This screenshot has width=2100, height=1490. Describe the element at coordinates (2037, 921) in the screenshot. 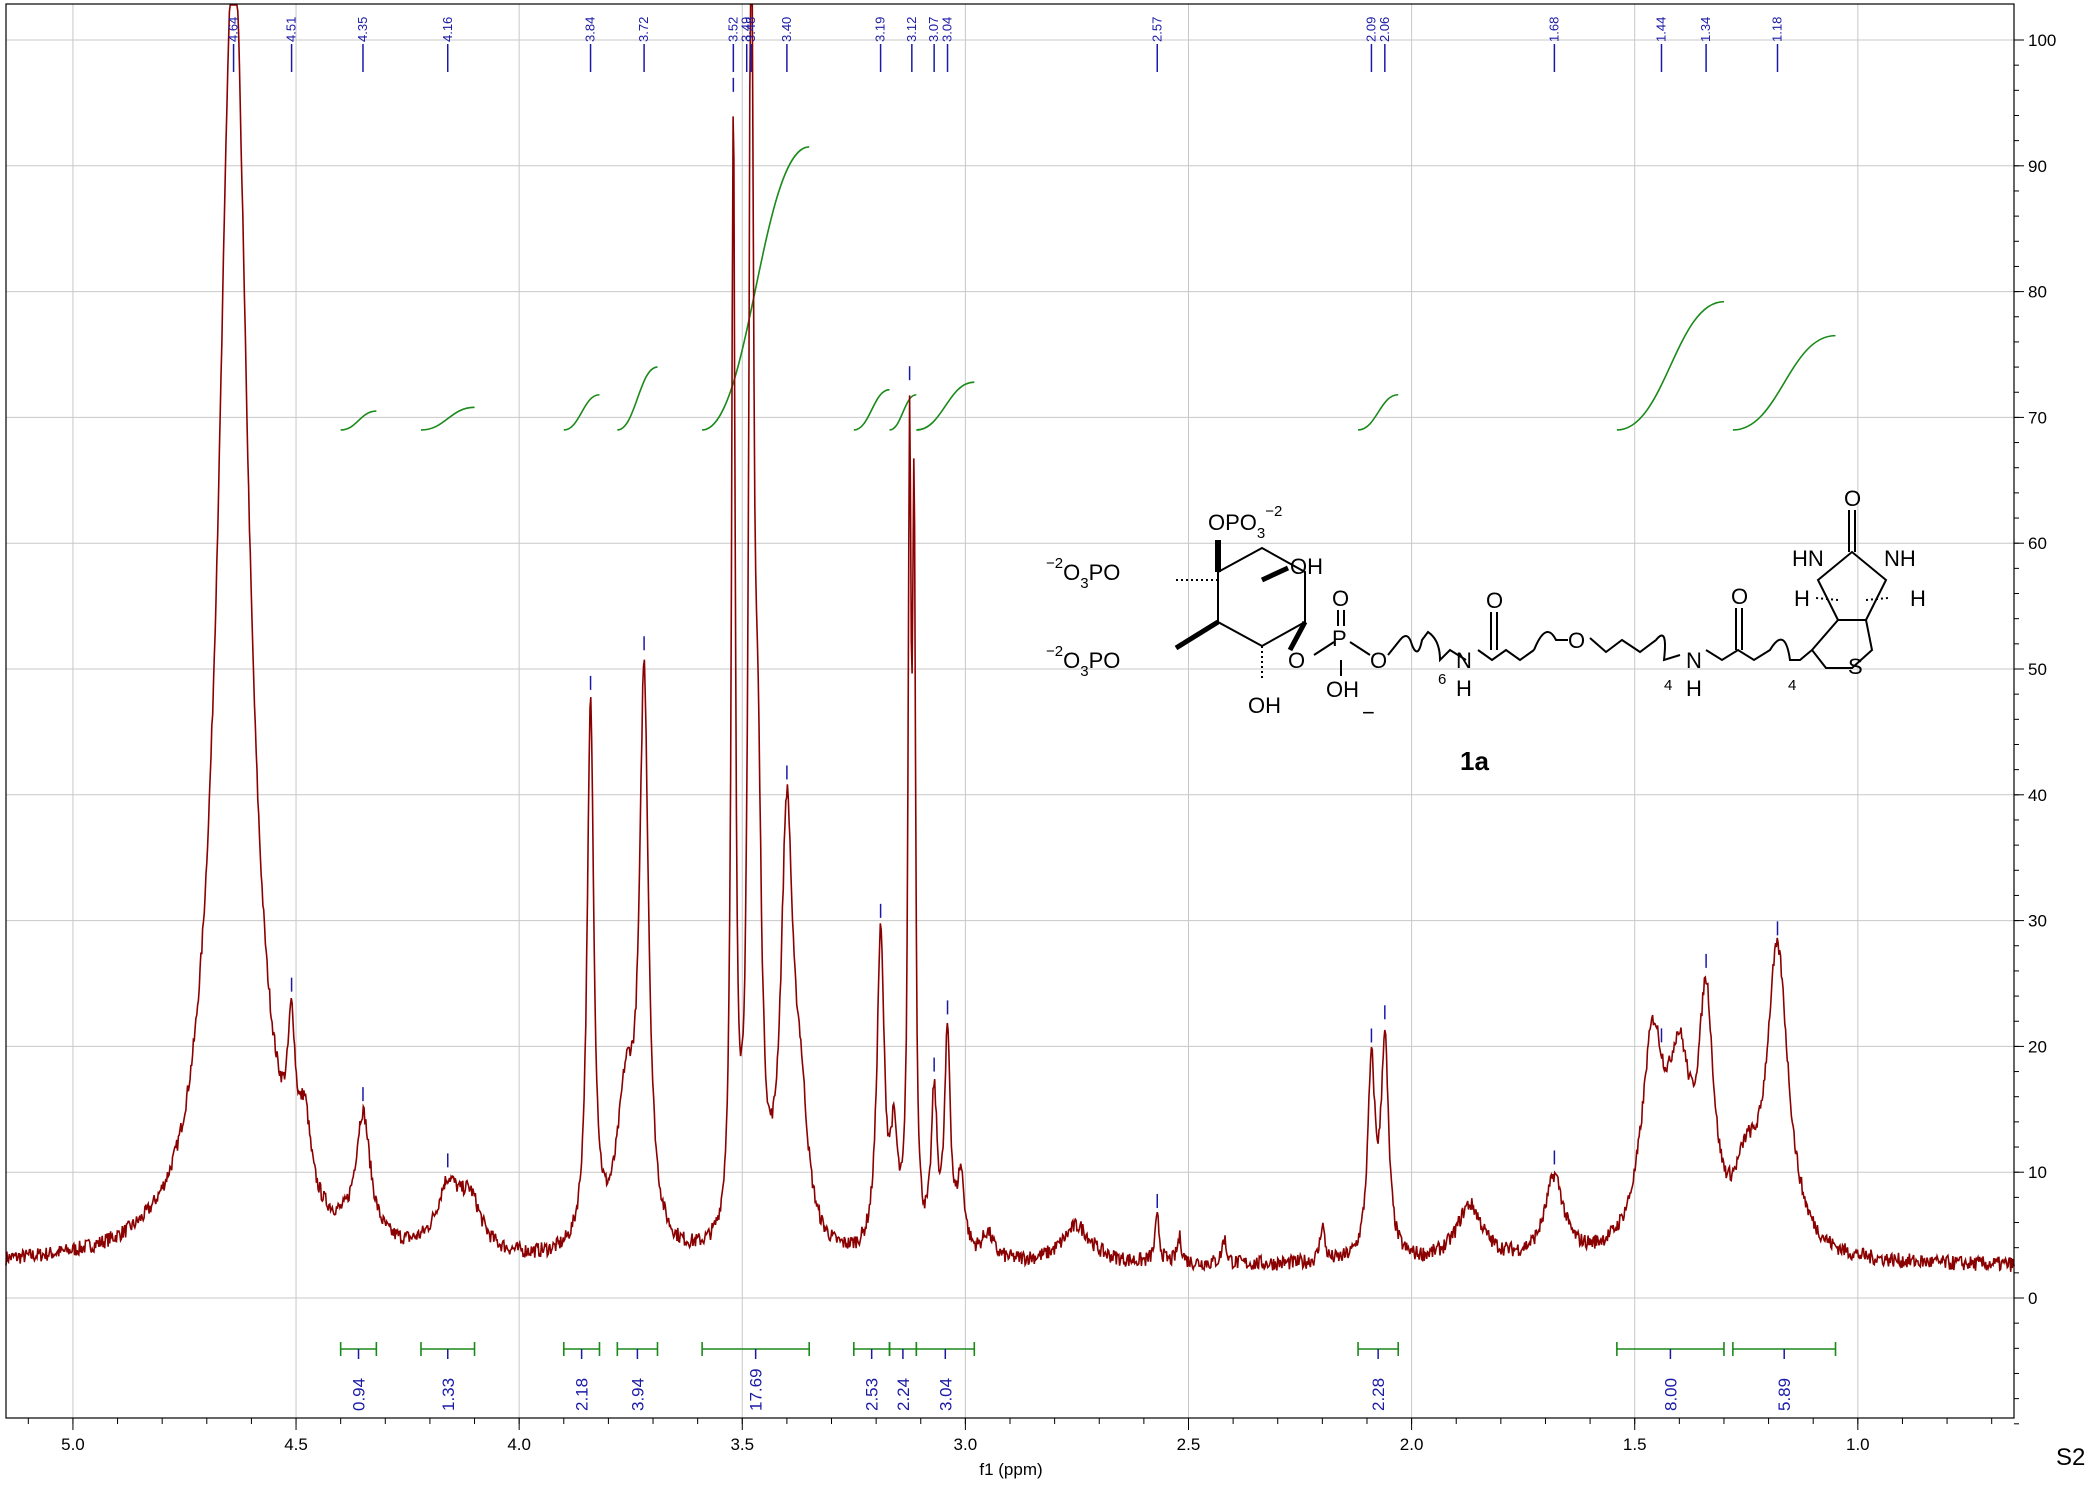

I see `y-tick-label: 30` at that location.